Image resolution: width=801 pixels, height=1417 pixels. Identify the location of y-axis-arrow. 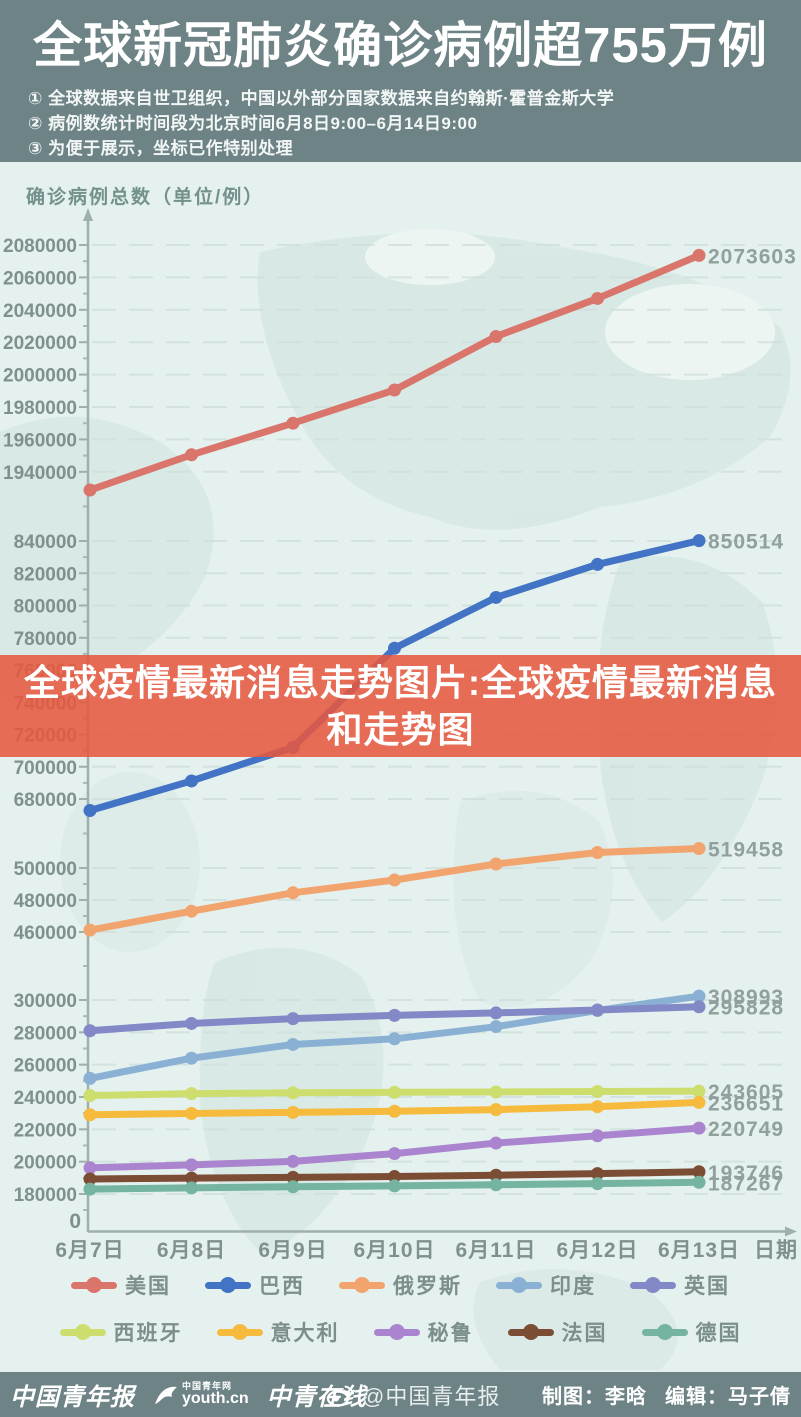
(88, 214).